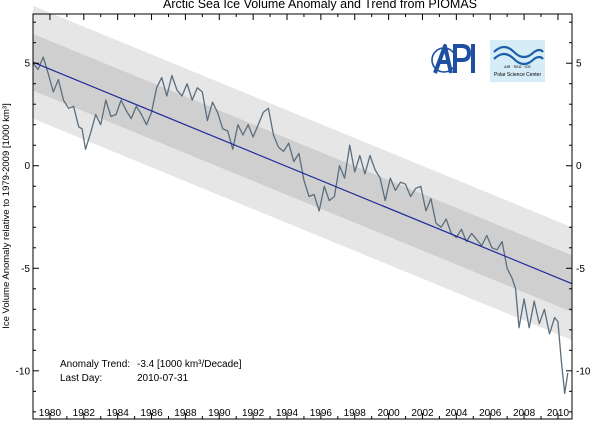 This screenshot has width=590, height=424. Describe the element at coordinates (355, 413) in the screenshot. I see `x-tick-label: 1998` at that location.